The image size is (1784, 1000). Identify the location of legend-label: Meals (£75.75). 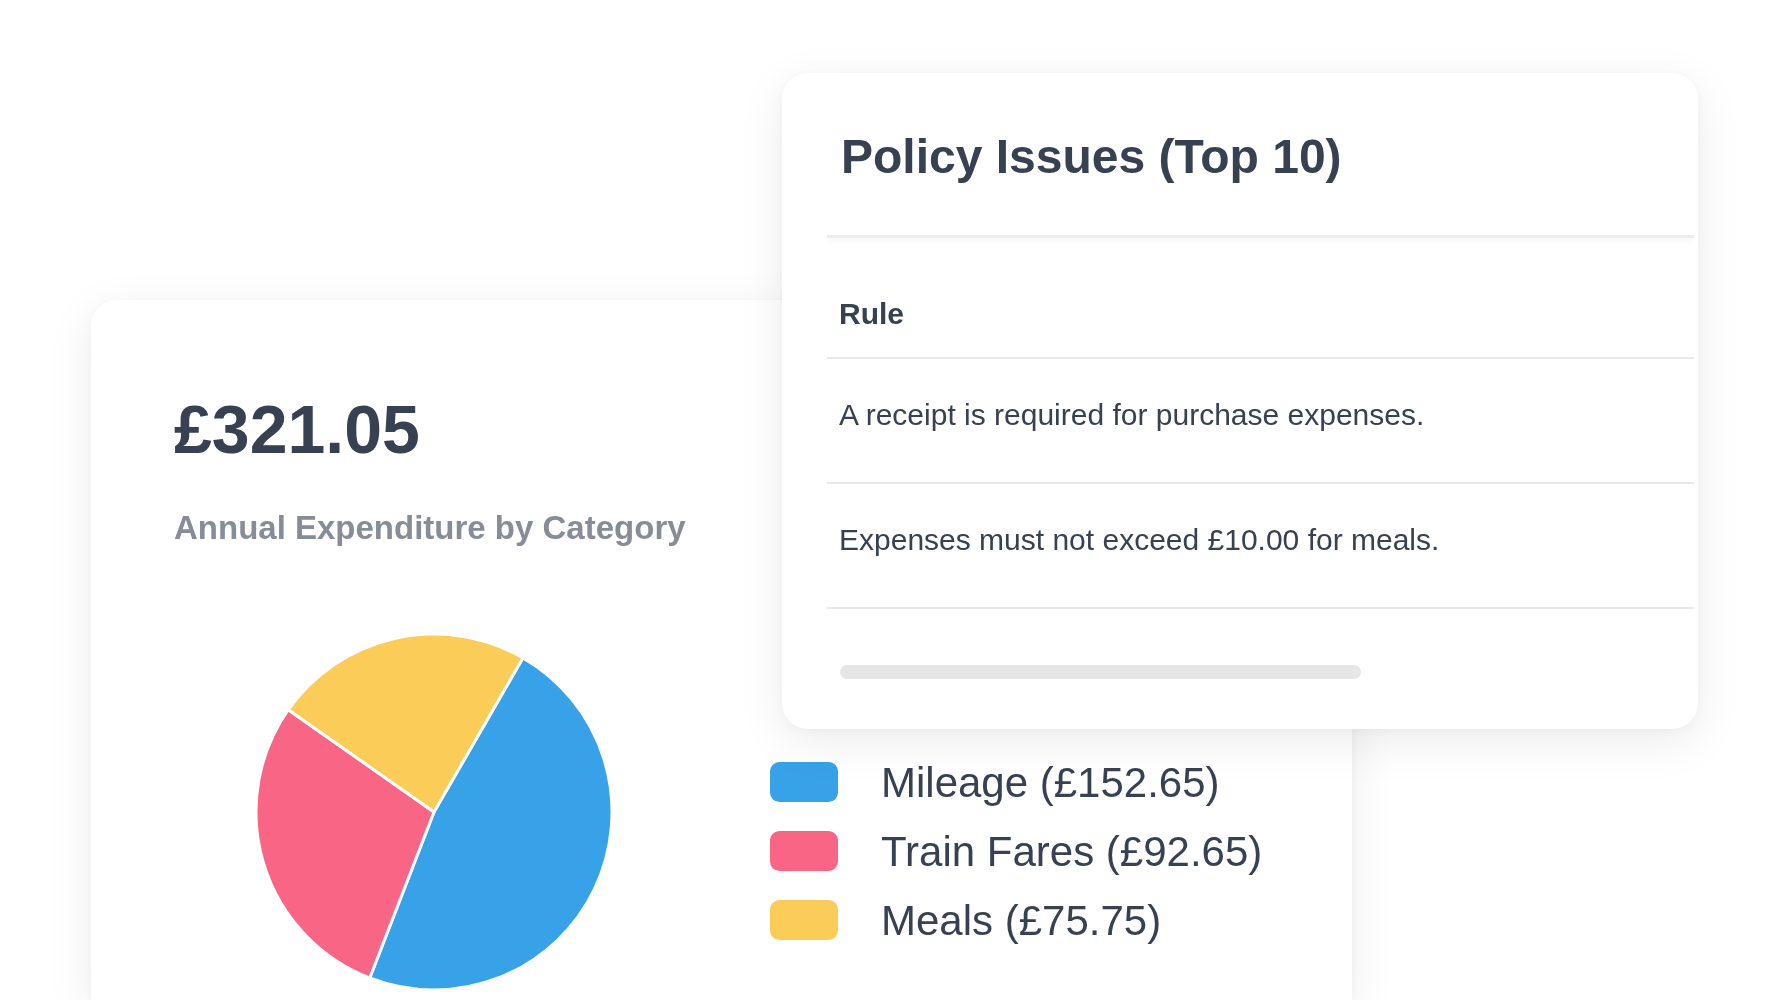
(1021, 920).